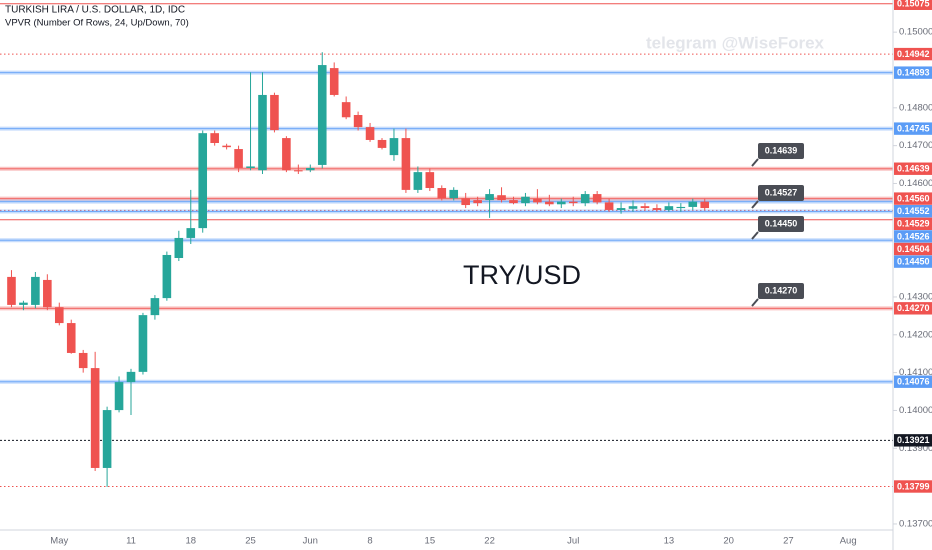 Image resolution: width=932 pixels, height=550 pixels. I want to click on price-label: 0.13799, so click(913, 486).